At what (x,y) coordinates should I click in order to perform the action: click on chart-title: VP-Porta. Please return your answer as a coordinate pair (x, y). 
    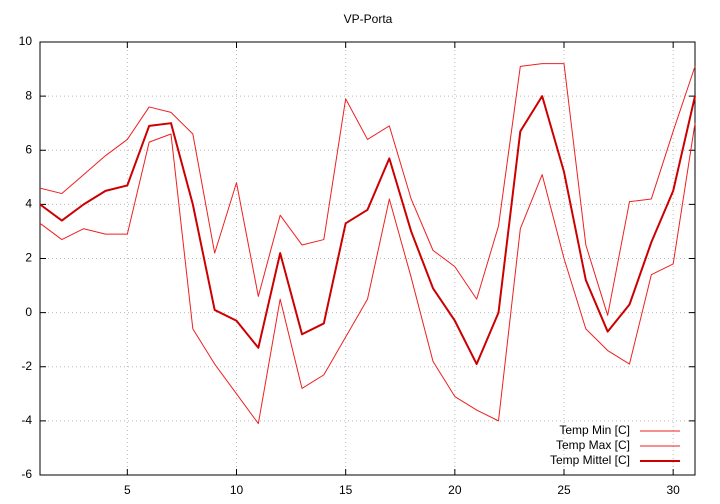
    Looking at the image, I should click on (368, 19).